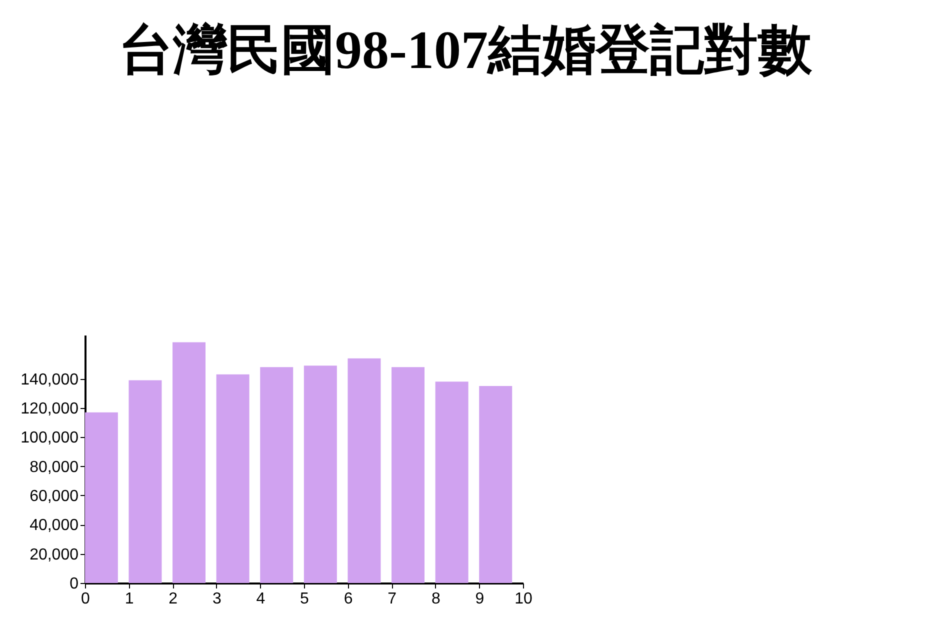 The image size is (931, 635). What do you see at coordinates (49, 379) in the screenshot?
I see `y-tick-label: 140,000` at bounding box center [49, 379].